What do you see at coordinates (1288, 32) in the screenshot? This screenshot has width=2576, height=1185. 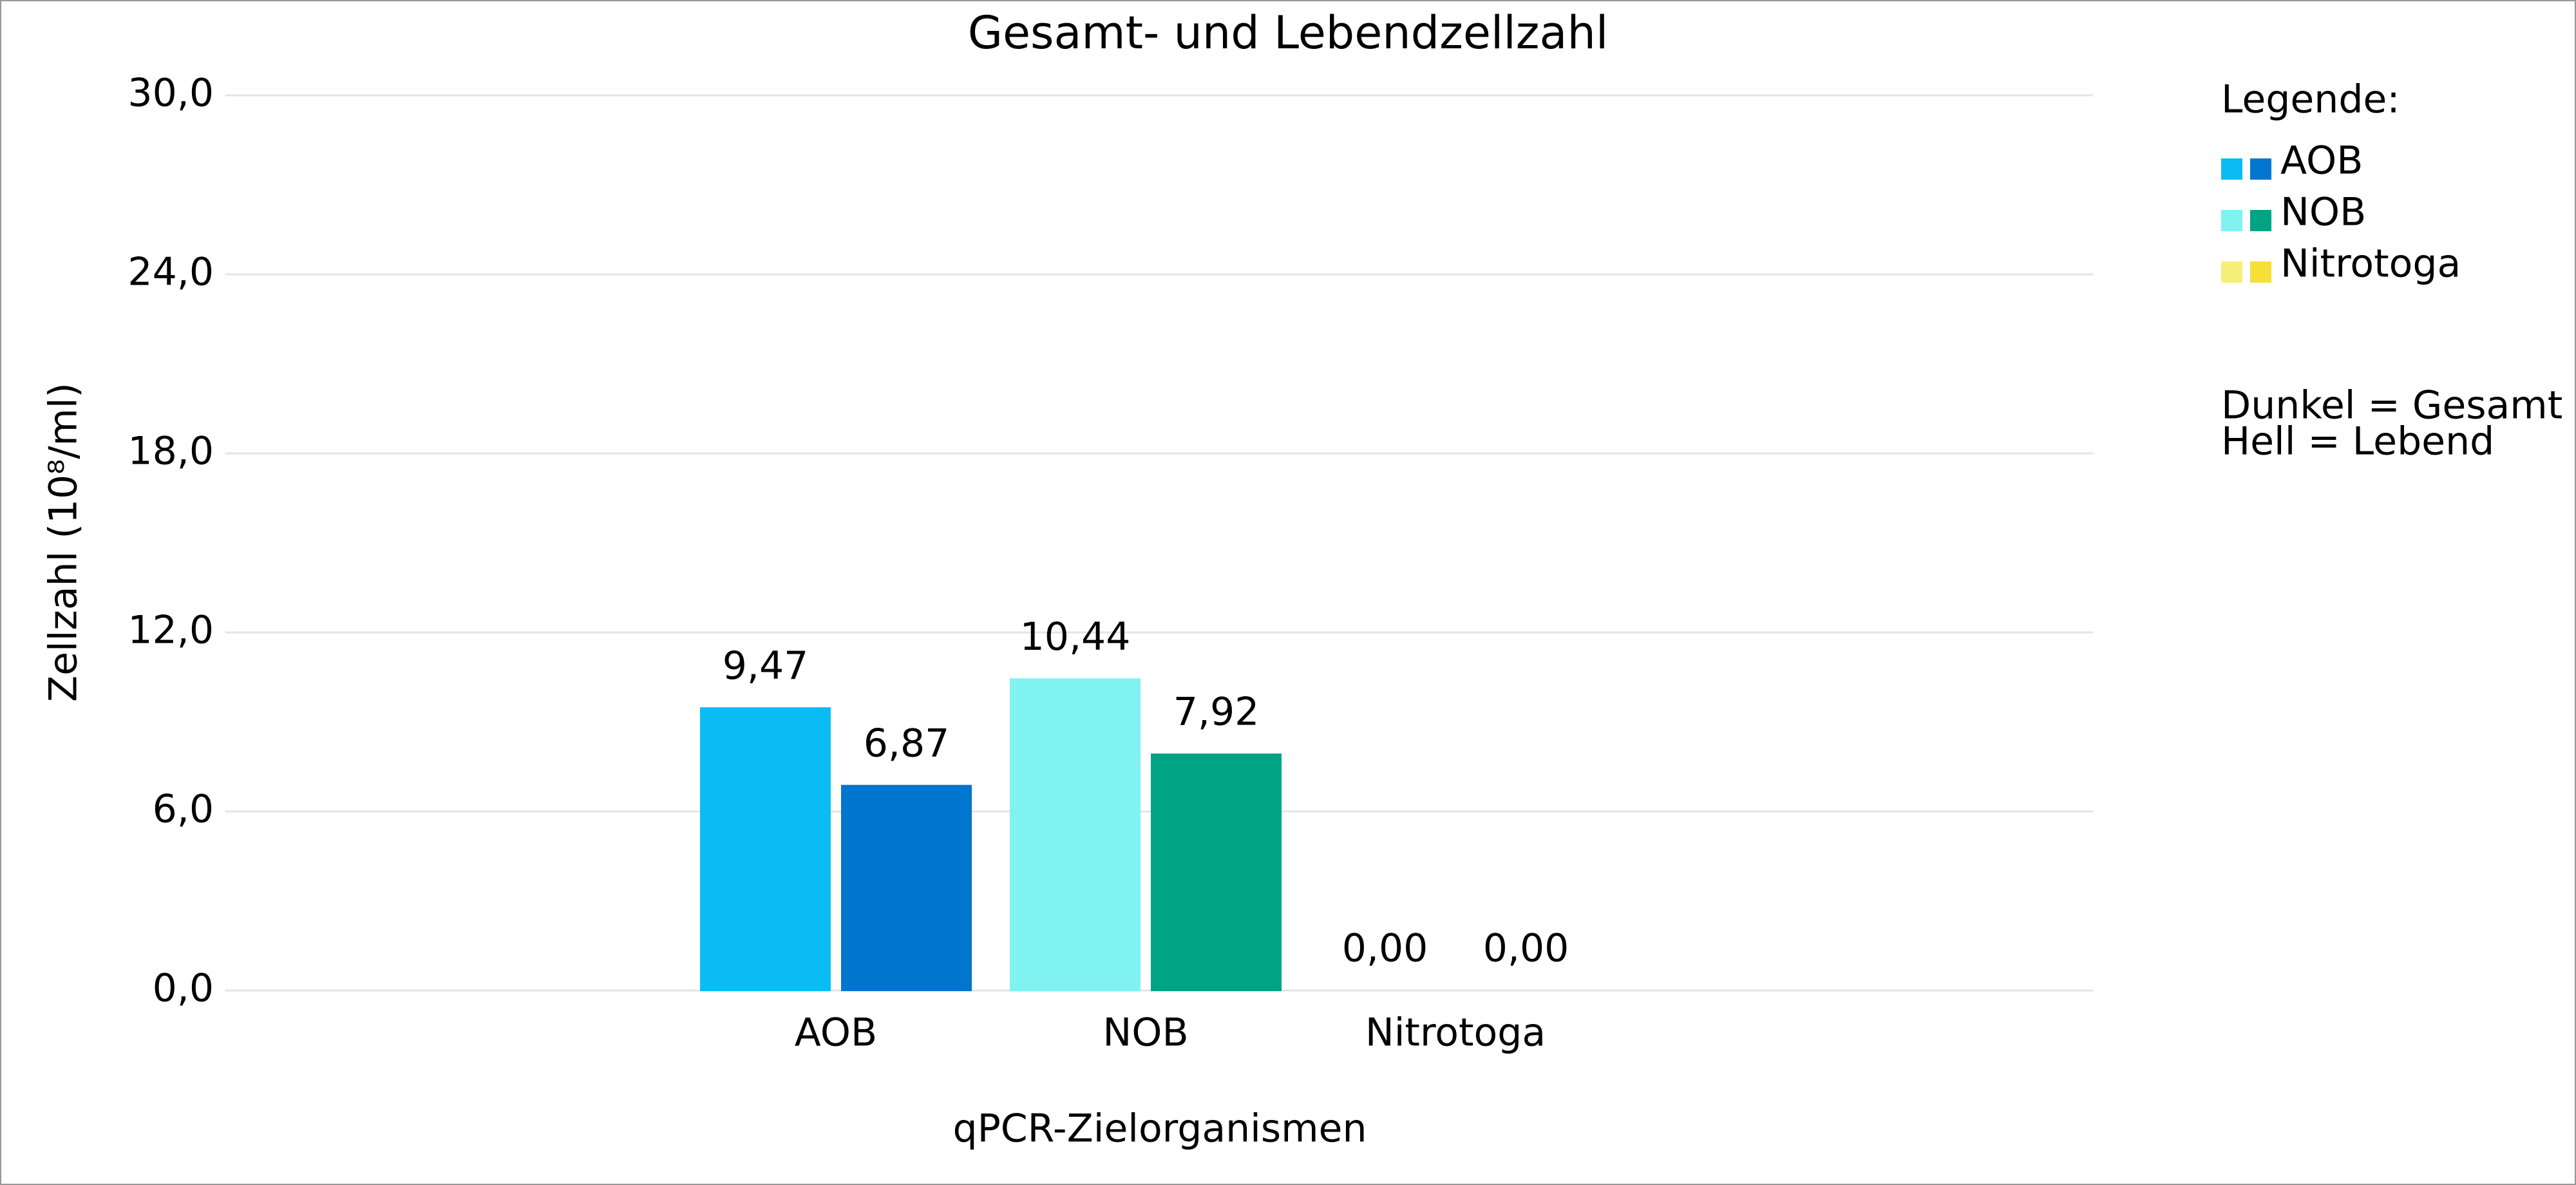 I see `chart-title: Gesamt- und Lebendzellzahl` at bounding box center [1288, 32].